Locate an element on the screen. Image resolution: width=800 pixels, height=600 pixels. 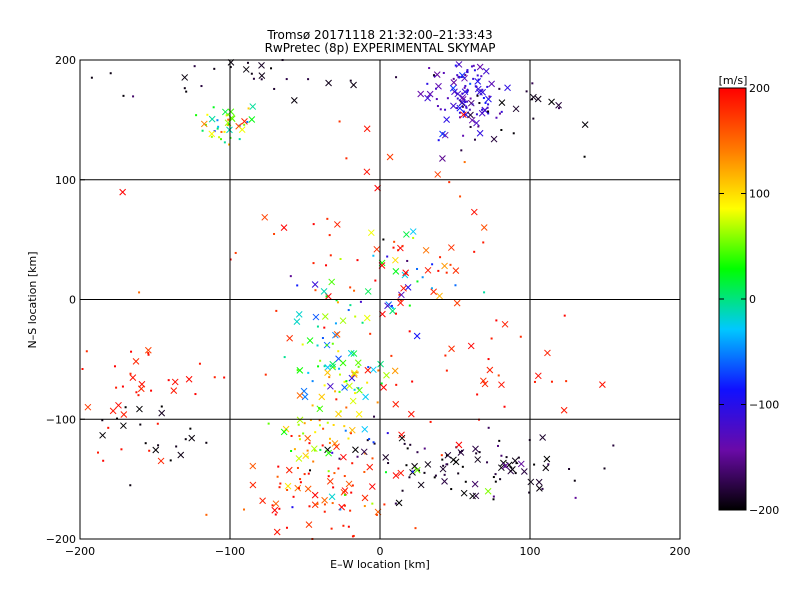
colorbar: [m/s] 200 100 0 −100 −200 is located at coordinates (748, 295).